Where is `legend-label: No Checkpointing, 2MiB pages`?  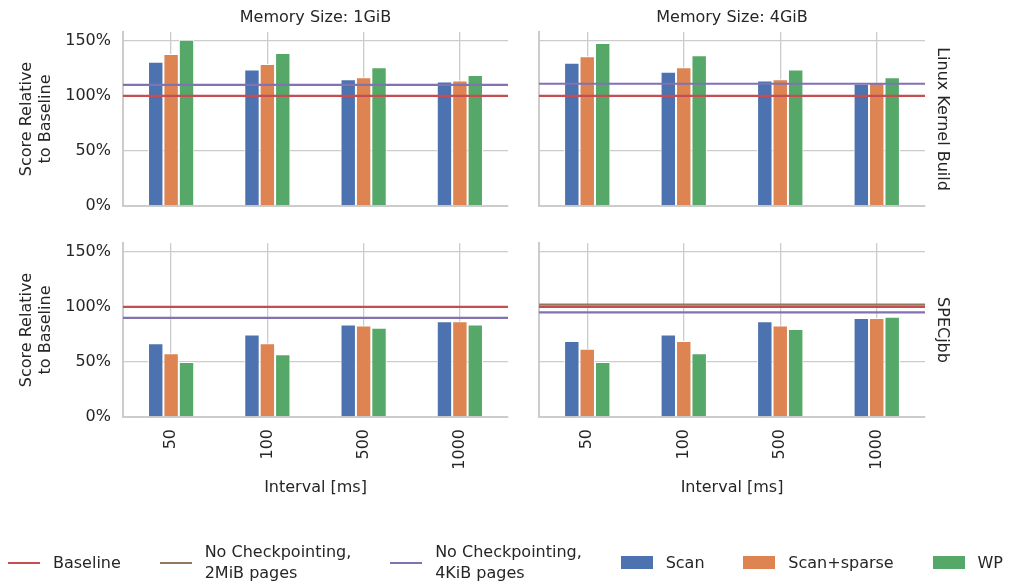
legend-label: No Checkpointing, 2MiB pages is located at coordinates (278, 561).